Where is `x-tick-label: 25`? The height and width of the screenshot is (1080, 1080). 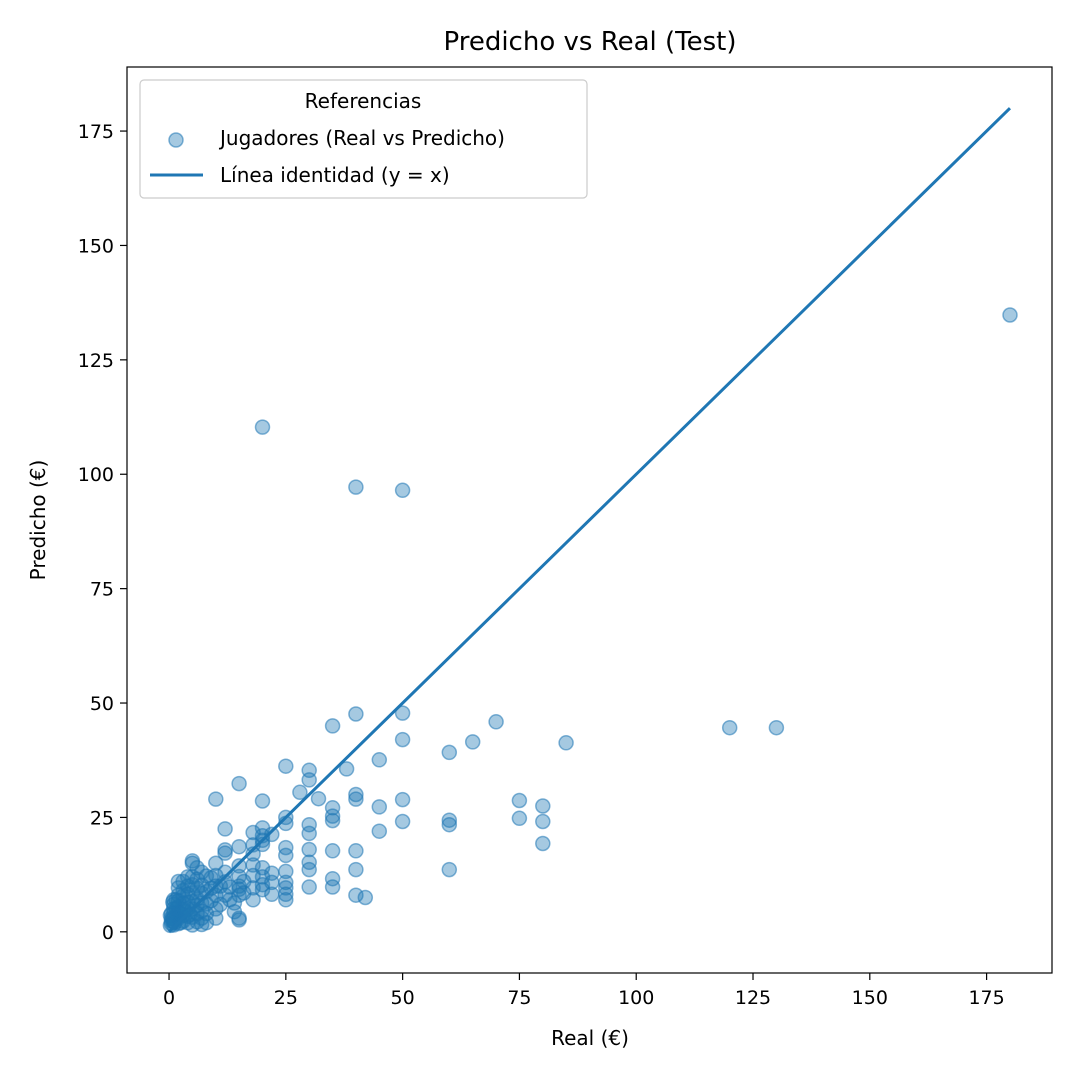 x-tick-label: 25 is located at coordinates (286, 998).